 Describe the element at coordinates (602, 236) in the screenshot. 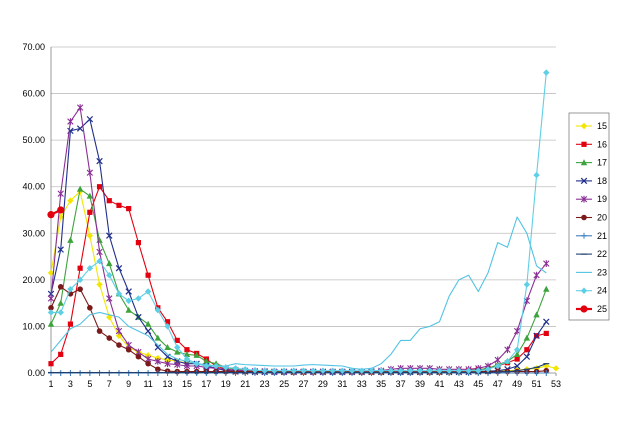

I see `legend-label: 21` at that location.